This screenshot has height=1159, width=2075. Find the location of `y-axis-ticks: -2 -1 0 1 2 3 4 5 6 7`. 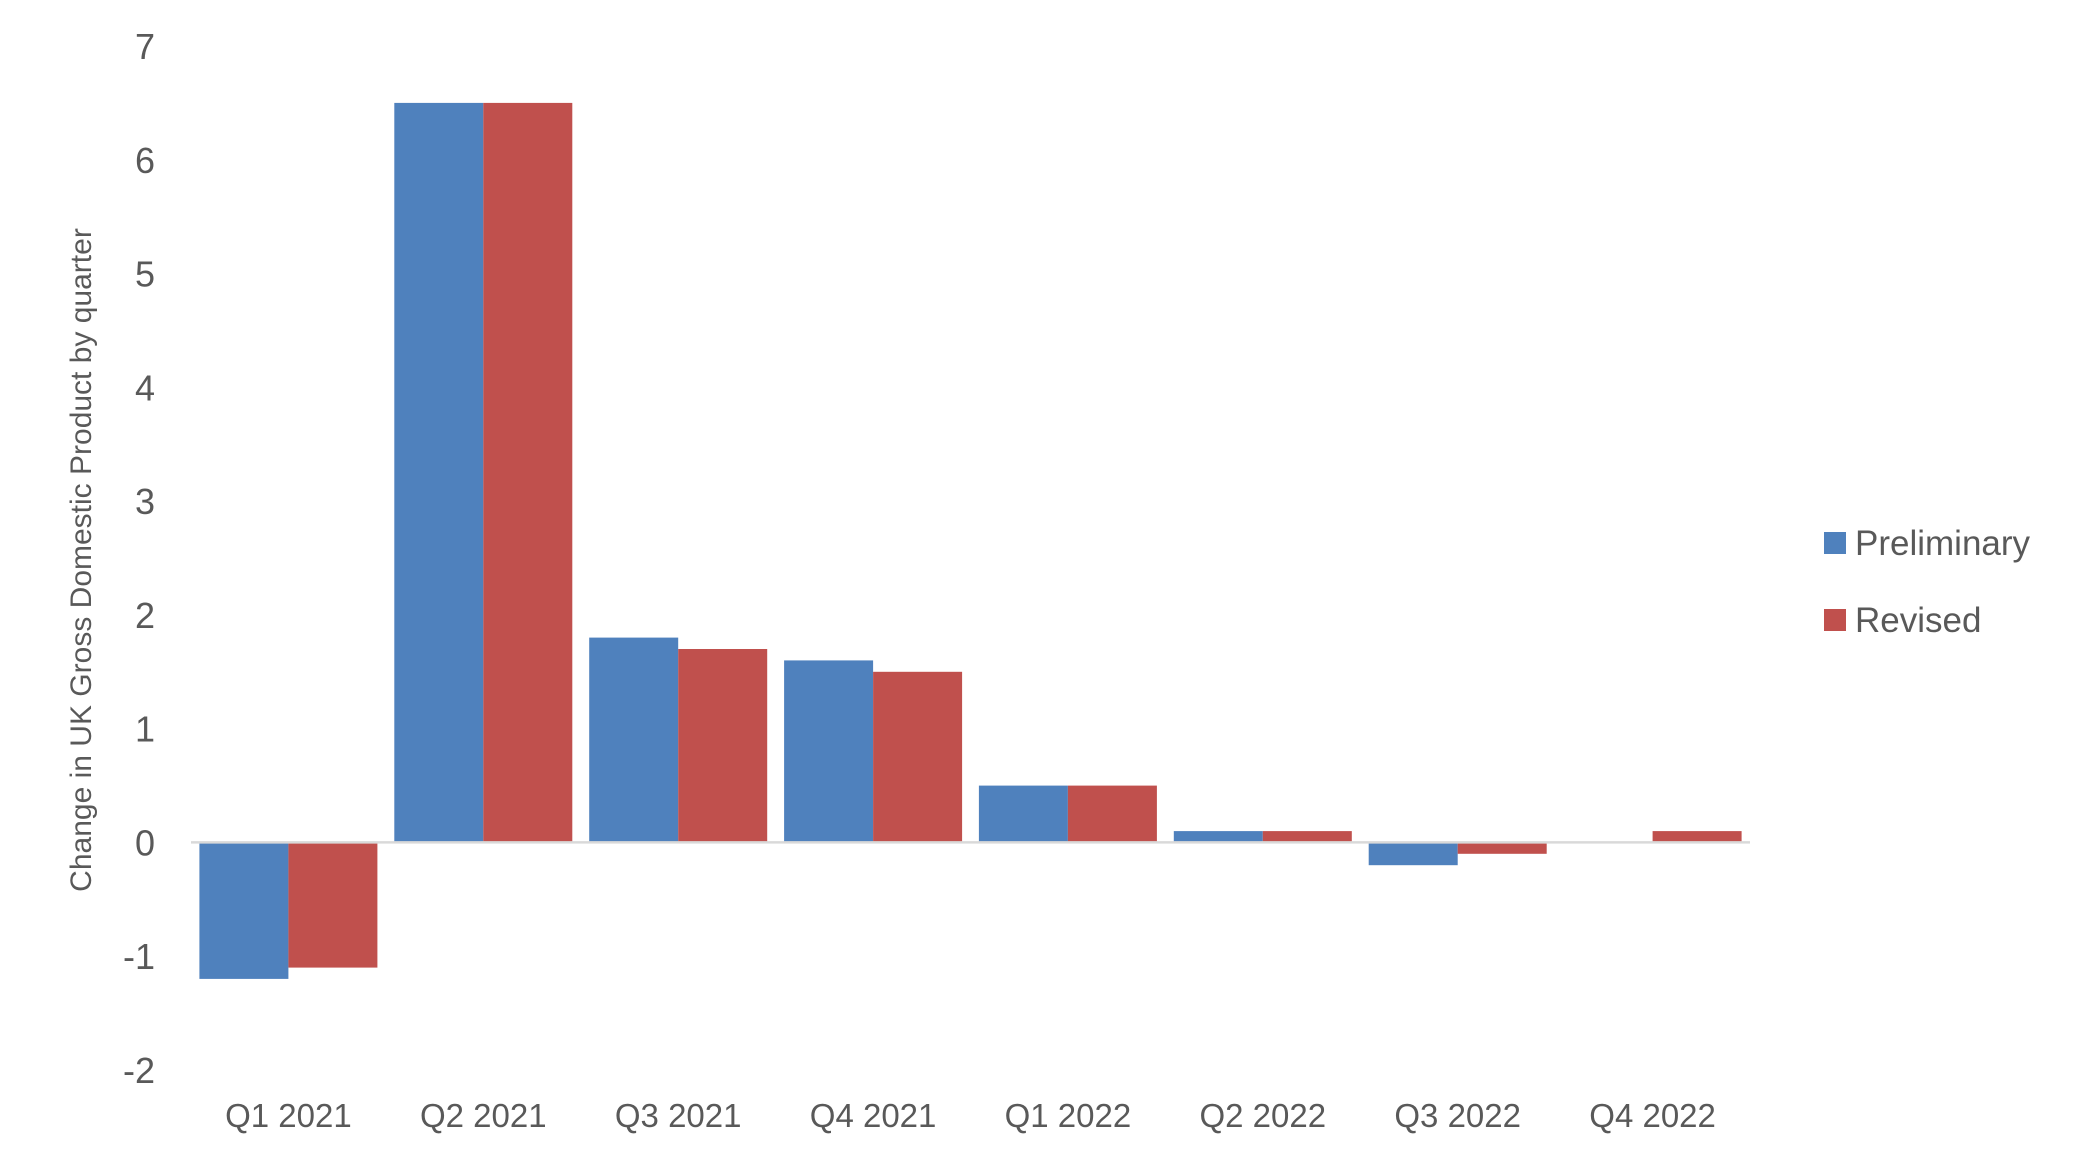

y-axis-ticks: -2 -1 0 1 2 3 4 5 6 7 is located at coordinates (139, 558).